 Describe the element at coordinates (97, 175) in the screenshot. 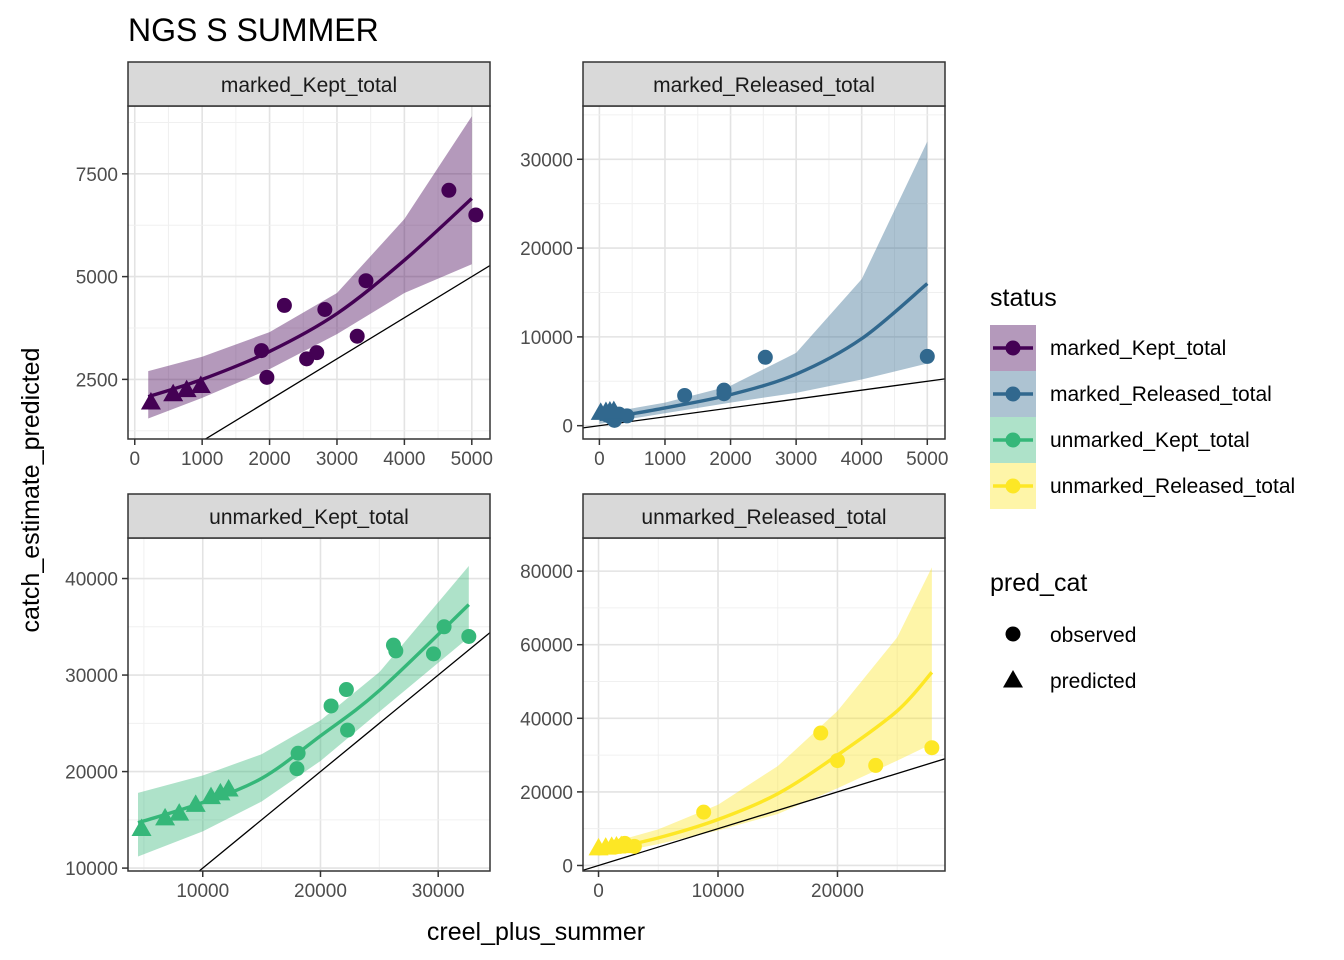

I see `y-tick-label: 7500` at that location.